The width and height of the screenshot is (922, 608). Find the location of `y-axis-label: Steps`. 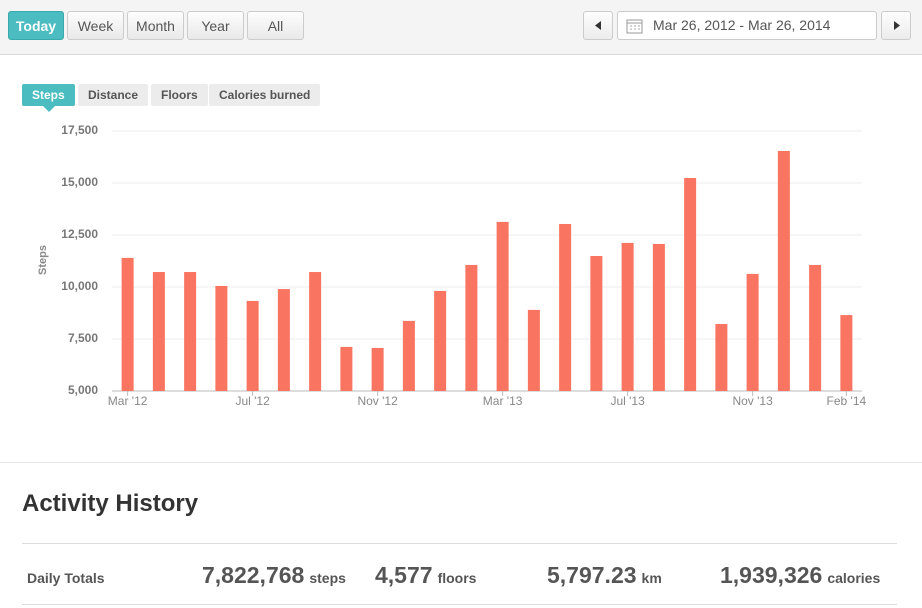

y-axis-label: Steps is located at coordinates (43, 260).